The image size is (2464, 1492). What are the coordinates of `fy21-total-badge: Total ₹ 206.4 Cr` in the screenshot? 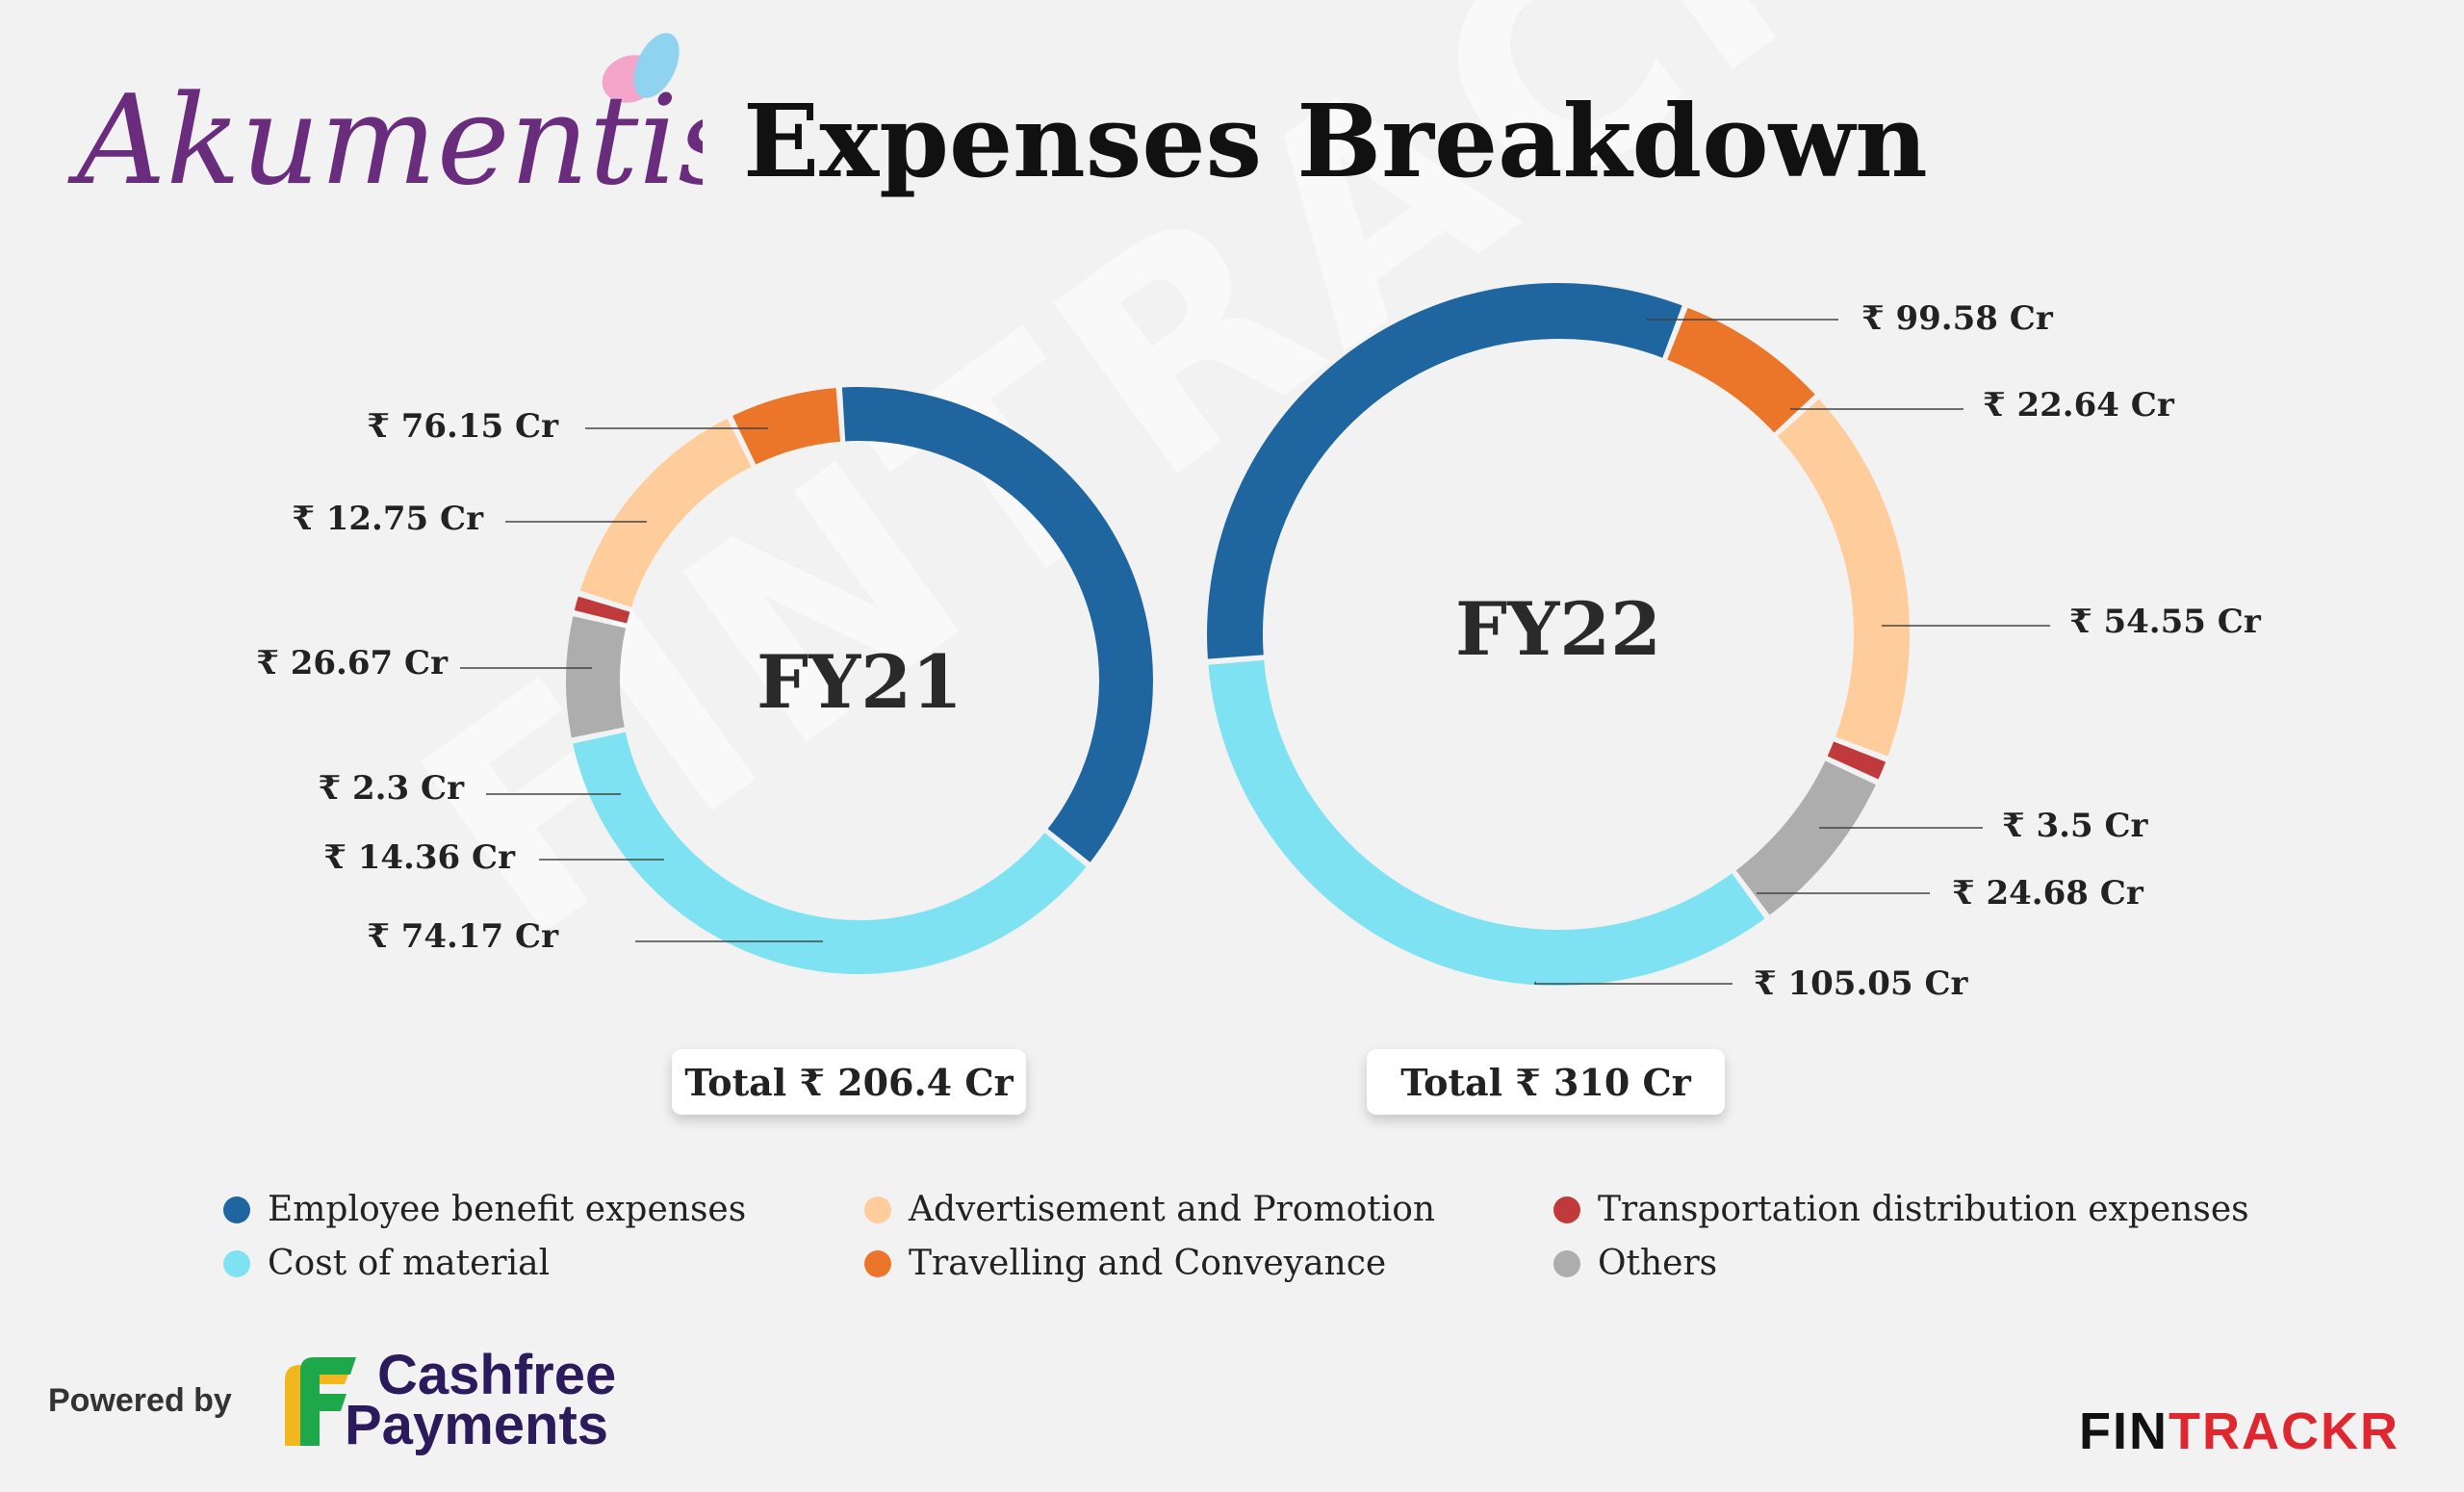 It's located at (849, 1082).